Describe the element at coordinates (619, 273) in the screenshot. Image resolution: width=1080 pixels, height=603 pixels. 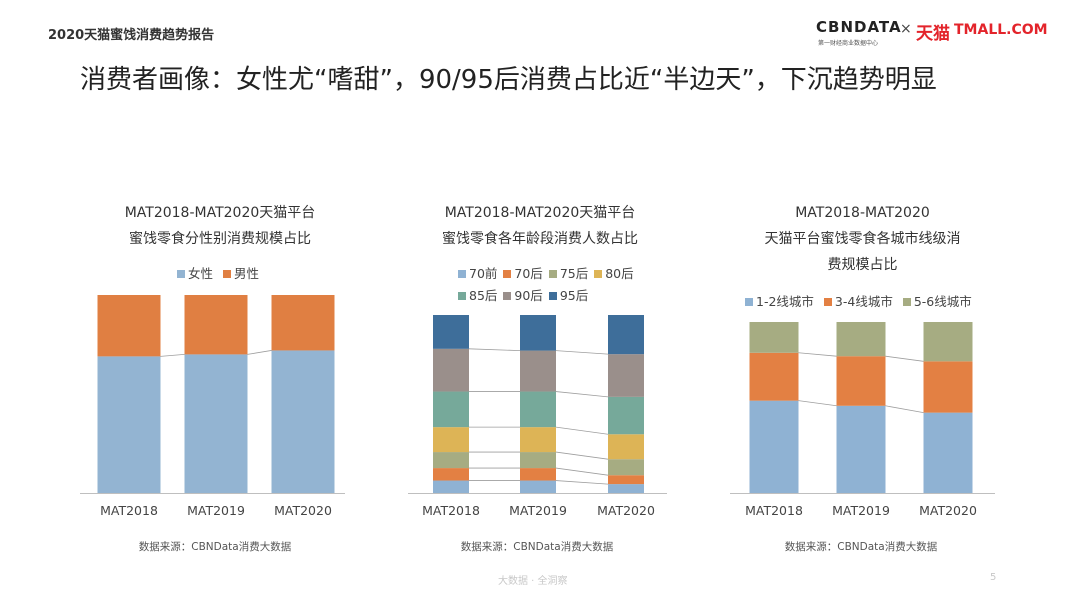
I see `legend-label: 80后` at that location.